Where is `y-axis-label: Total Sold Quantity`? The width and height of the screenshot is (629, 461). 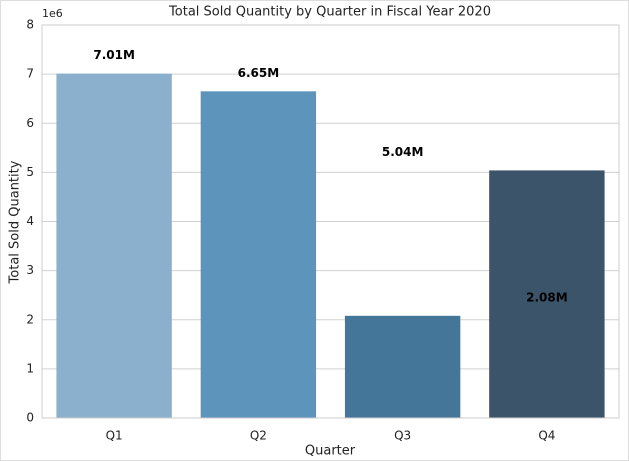
y-axis-label: Total Sold Quantity is located at coordinates (15, 222).